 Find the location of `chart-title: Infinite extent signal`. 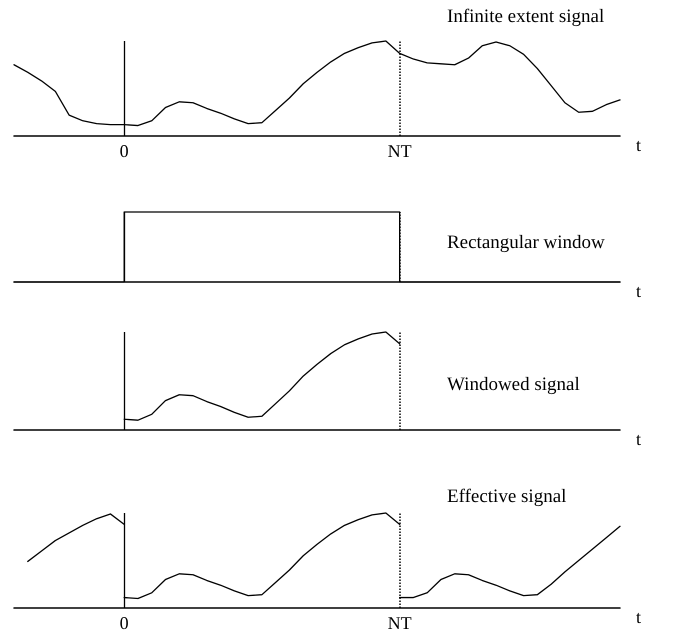

chart-title: Infinite extent signal is located at coordinates (525, 16).